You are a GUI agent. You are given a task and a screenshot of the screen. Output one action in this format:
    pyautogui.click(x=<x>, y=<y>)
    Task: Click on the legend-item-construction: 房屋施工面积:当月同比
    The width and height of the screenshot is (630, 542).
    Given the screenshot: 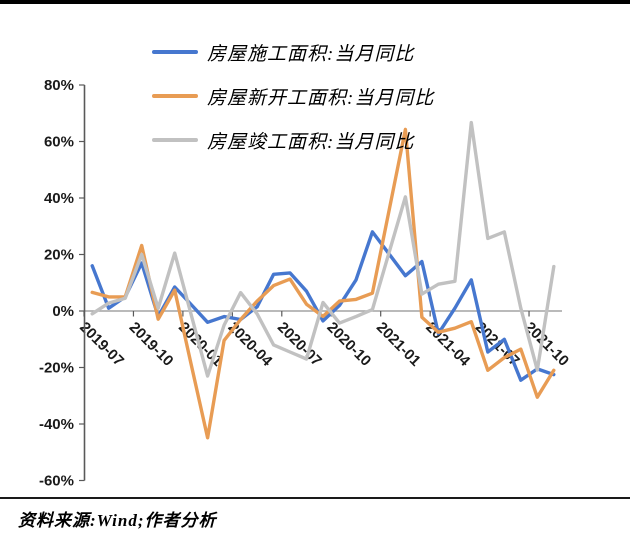 What is the action you would take?
    pyautogui.click(x=293, y=52)
    